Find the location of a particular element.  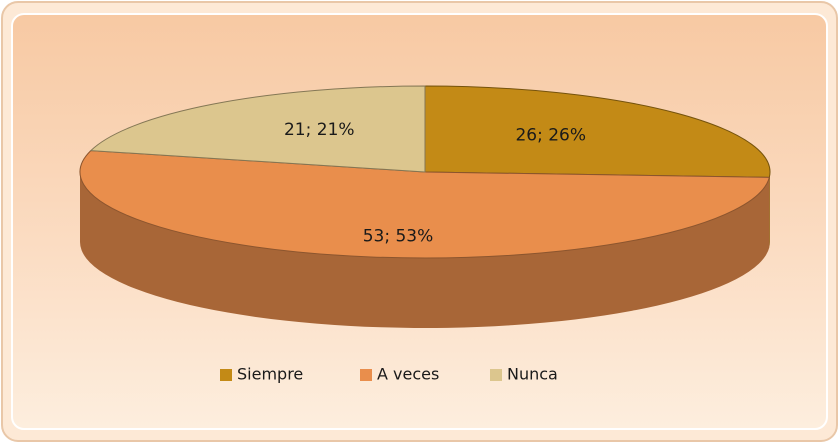

legend-label: A veces is located at coordinates (408, 374).